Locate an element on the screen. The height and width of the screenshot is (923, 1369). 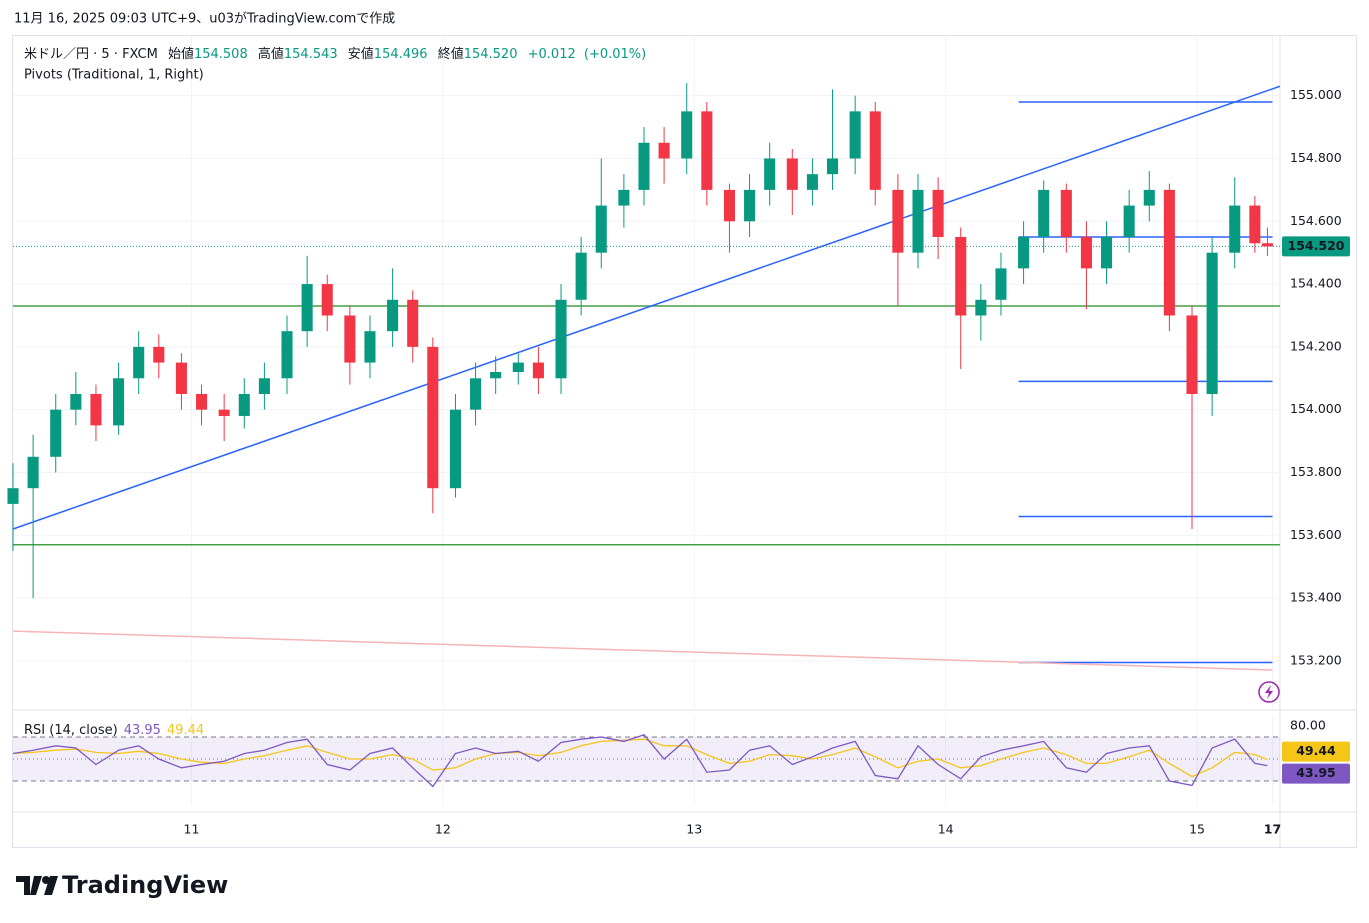
x-tick-label: 14 is located at coordinates (946, 829).